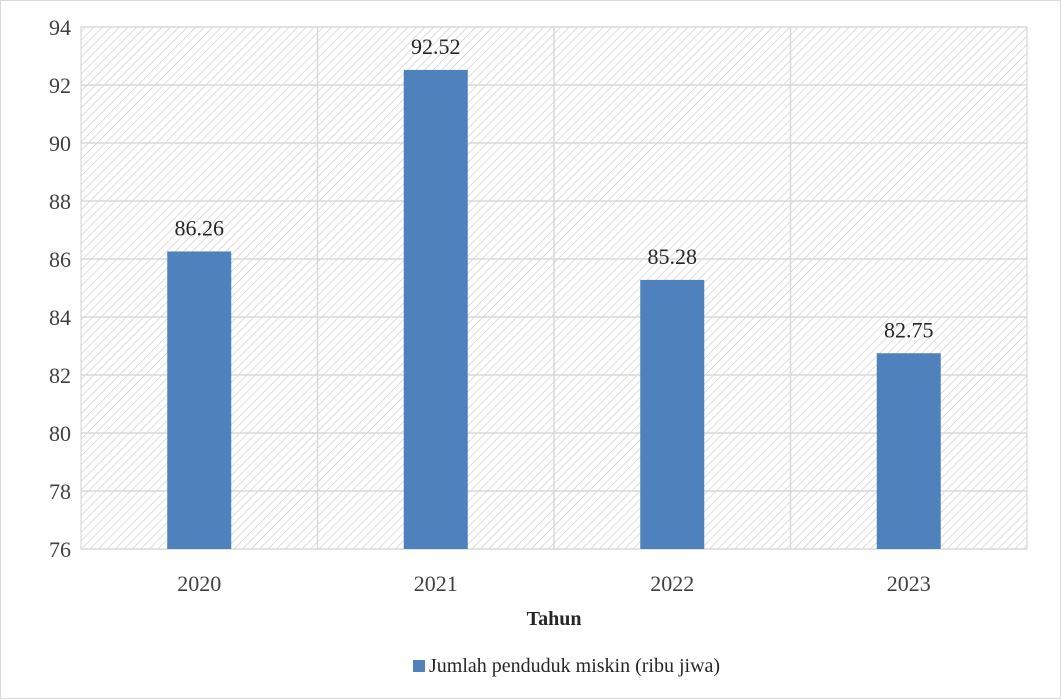 Image resolution: width=1061 pixels, height=700 pixels. I want to click on x-tick-label-2020: 2020, so click(199, 583).